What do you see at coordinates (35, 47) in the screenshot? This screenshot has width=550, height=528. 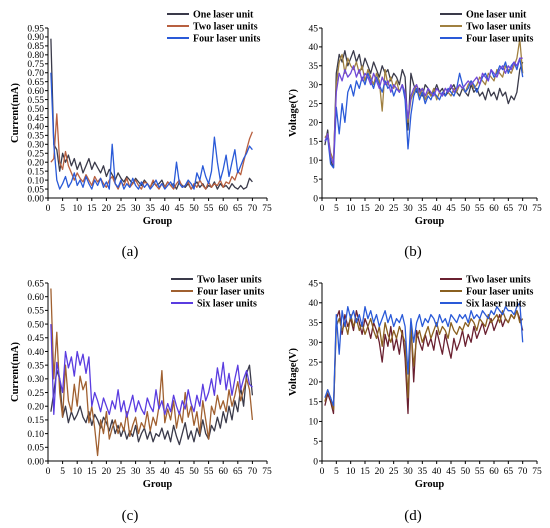 I see `y-tick-label: 0.85` at bounding box center [35, 47].